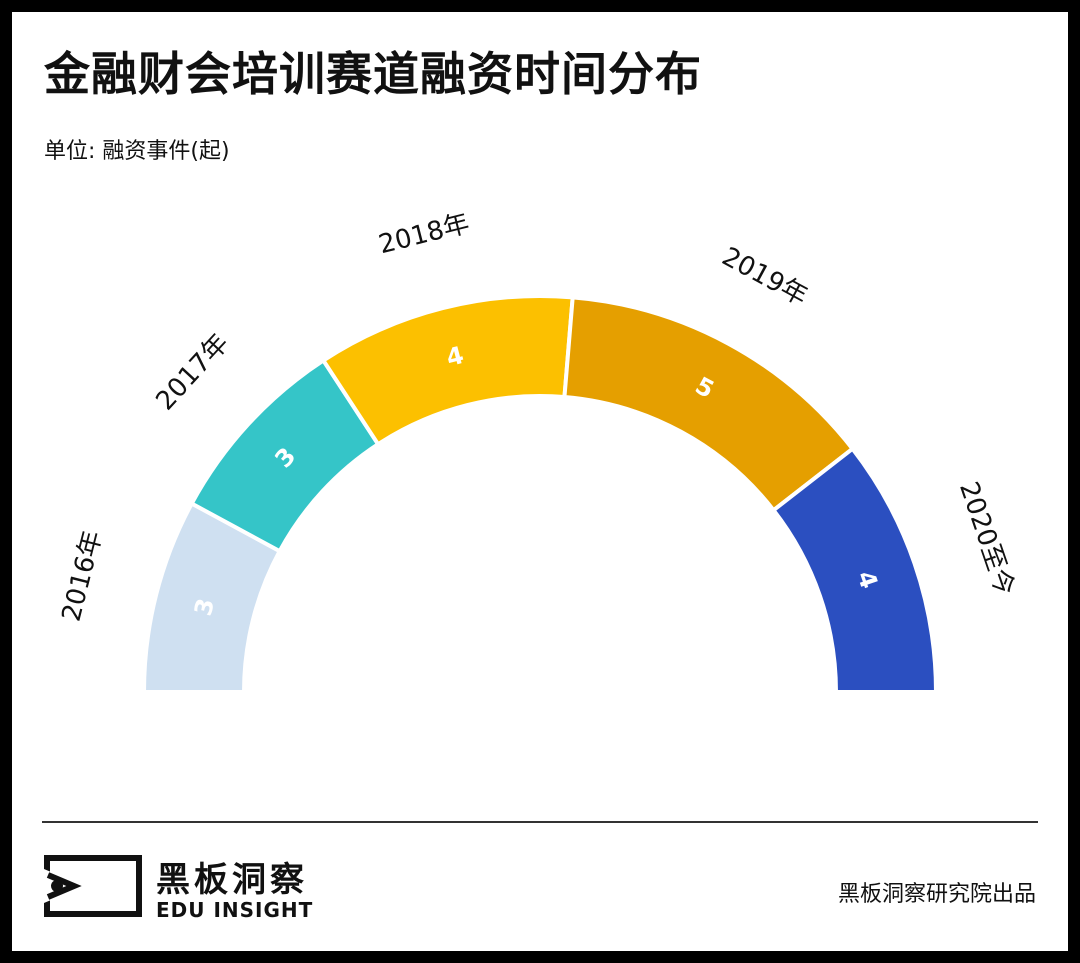 The height and width of the screenshot is (963, 1080). What do you see at coordinates (83, 576) in the screenshot?
I see `category-label-0: 2016年` at bounding box center [83, 576].